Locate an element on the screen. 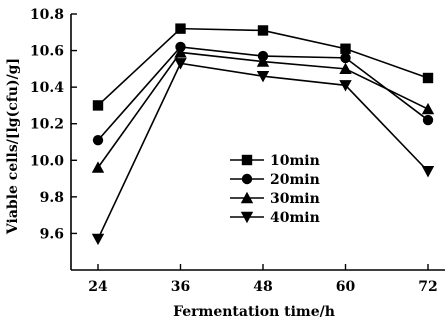 This screenshot has width=445, height=329. x-axis-title: Fermentation time/h is located at coordinates (254, 312).